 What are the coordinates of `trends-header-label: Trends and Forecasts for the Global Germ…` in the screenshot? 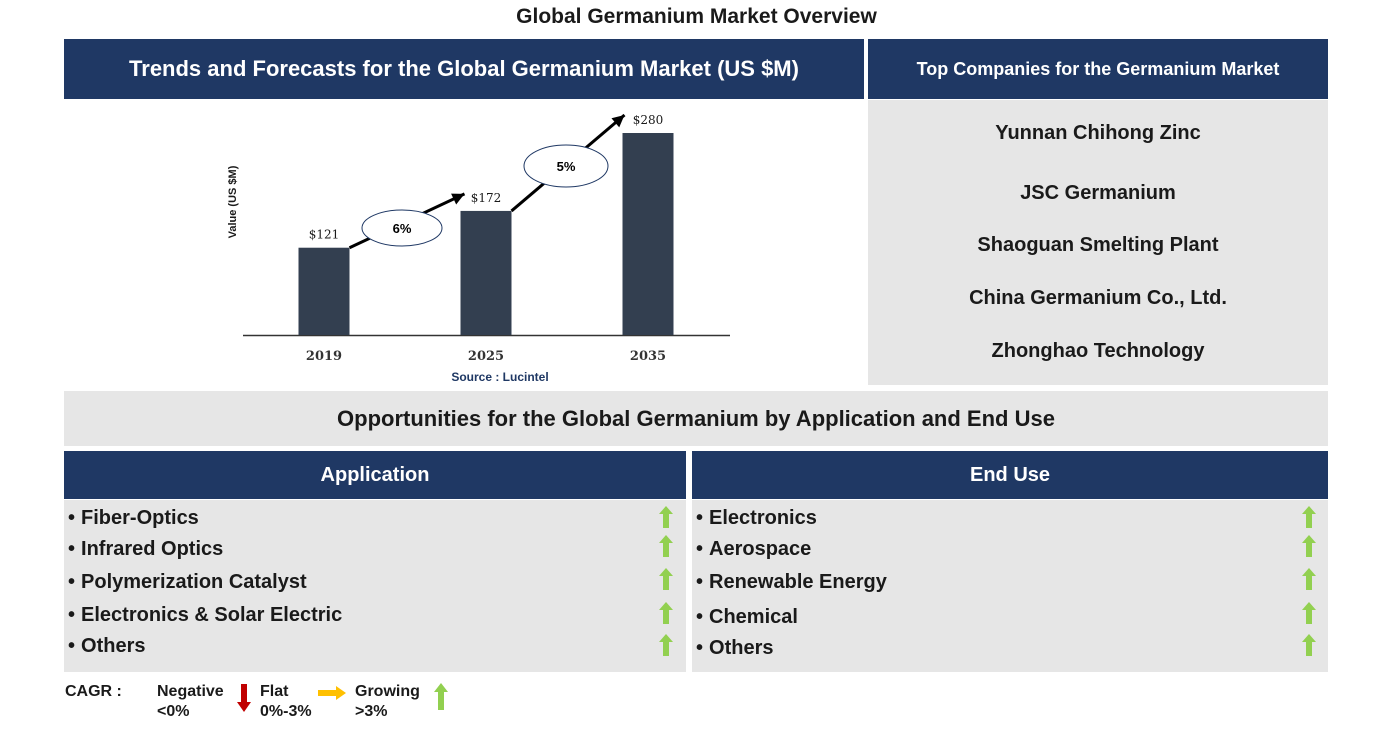 It's located at (464, 68).